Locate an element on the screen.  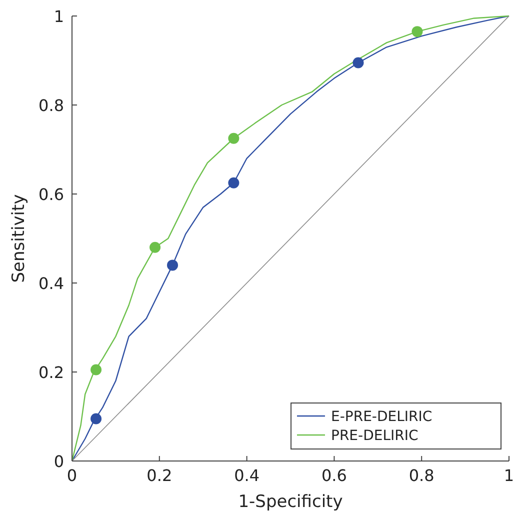
x-tick-label: 1 is located at coordinates (509, 475).